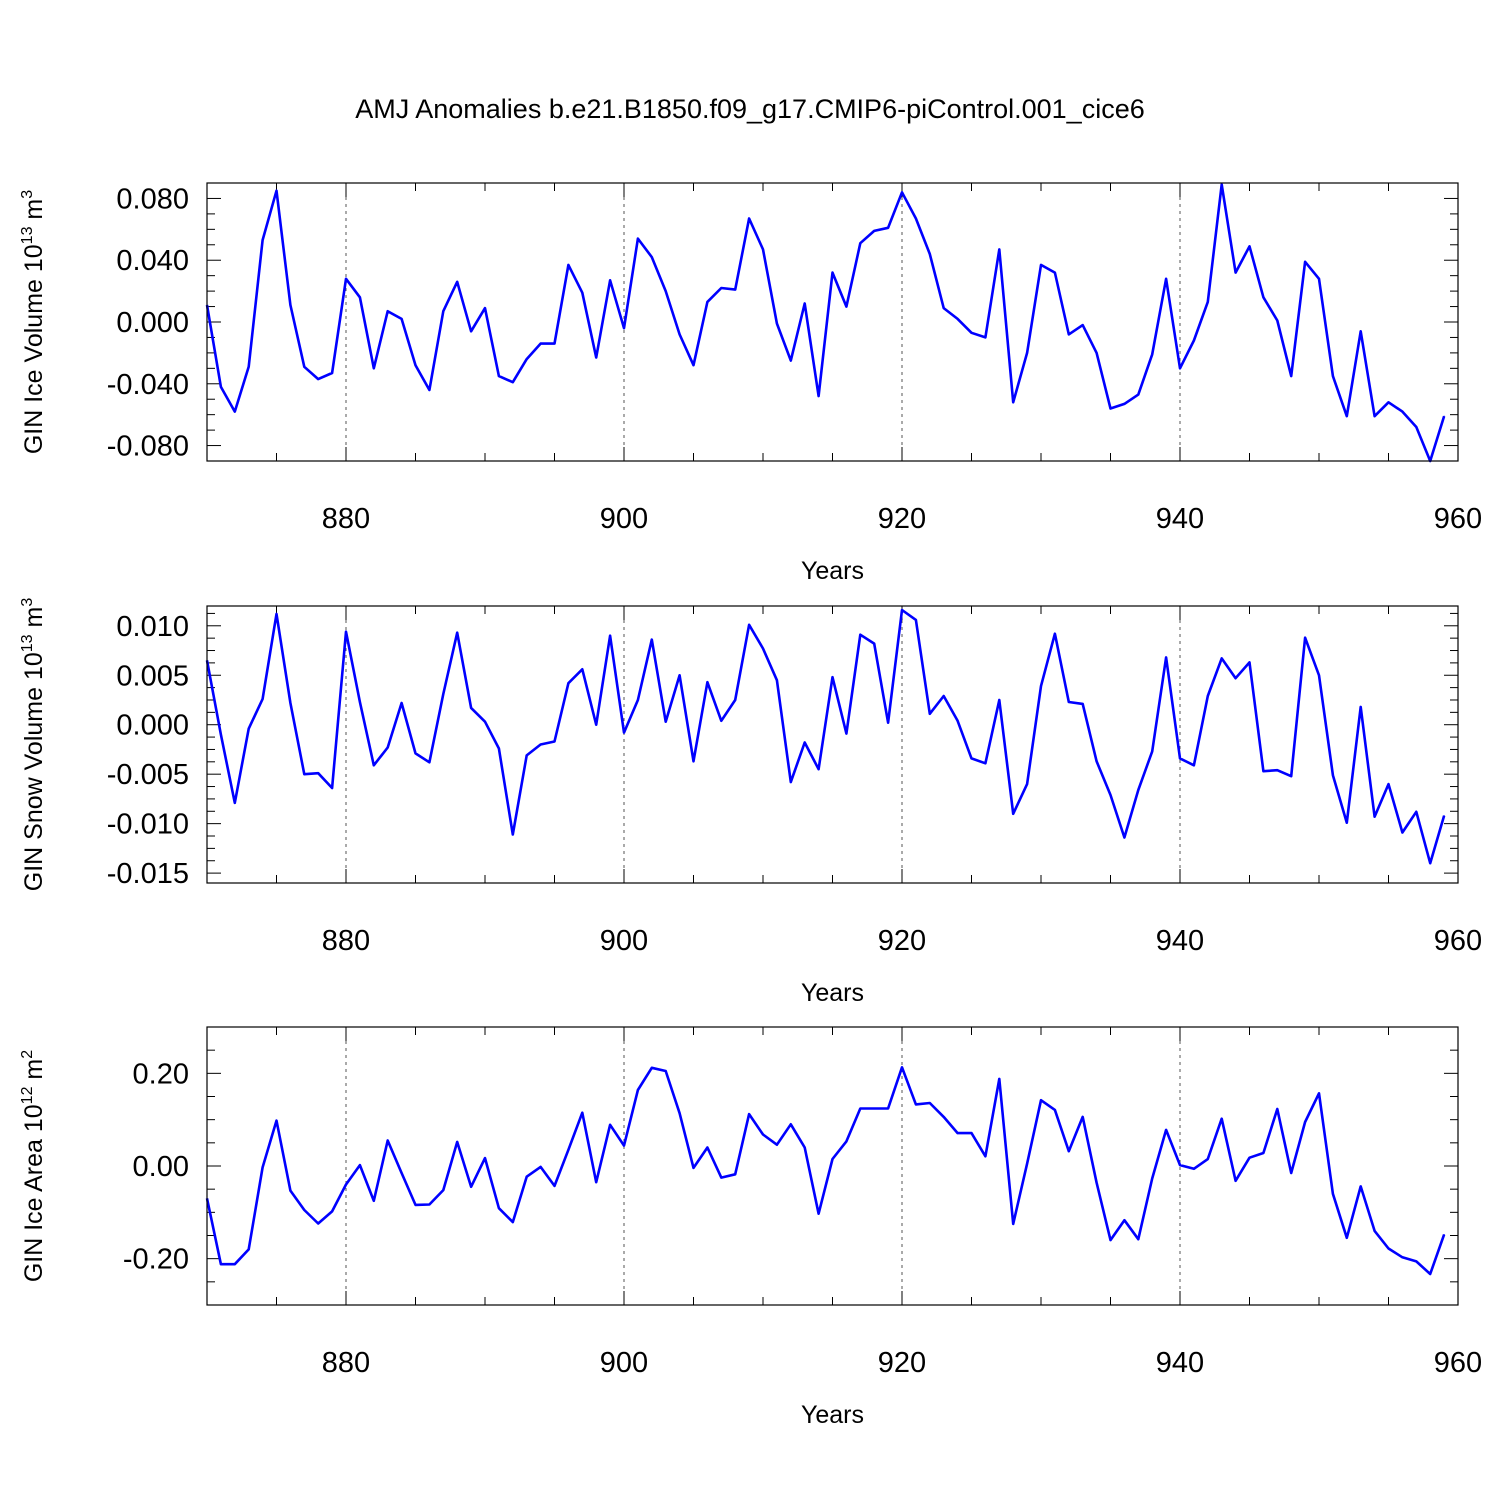 The image size is (1500, 1500). What do you see at coordinates (825, 736) in the screenshot?
I see `series-line` at bounding box center [825, 736].